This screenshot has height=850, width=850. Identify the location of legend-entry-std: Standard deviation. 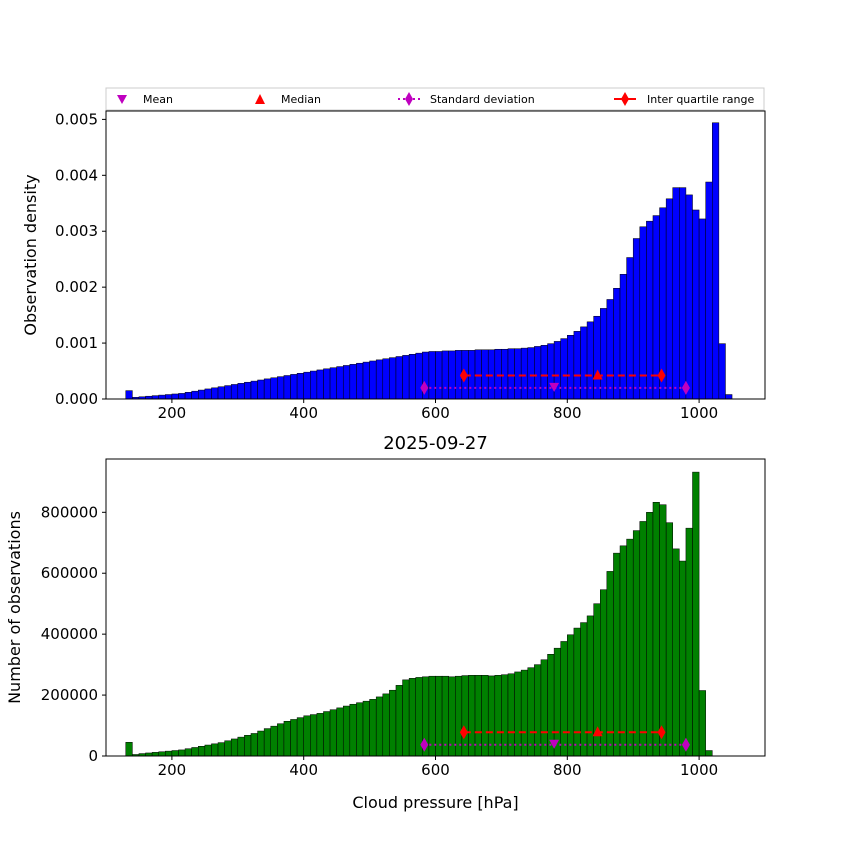
(466, 99).